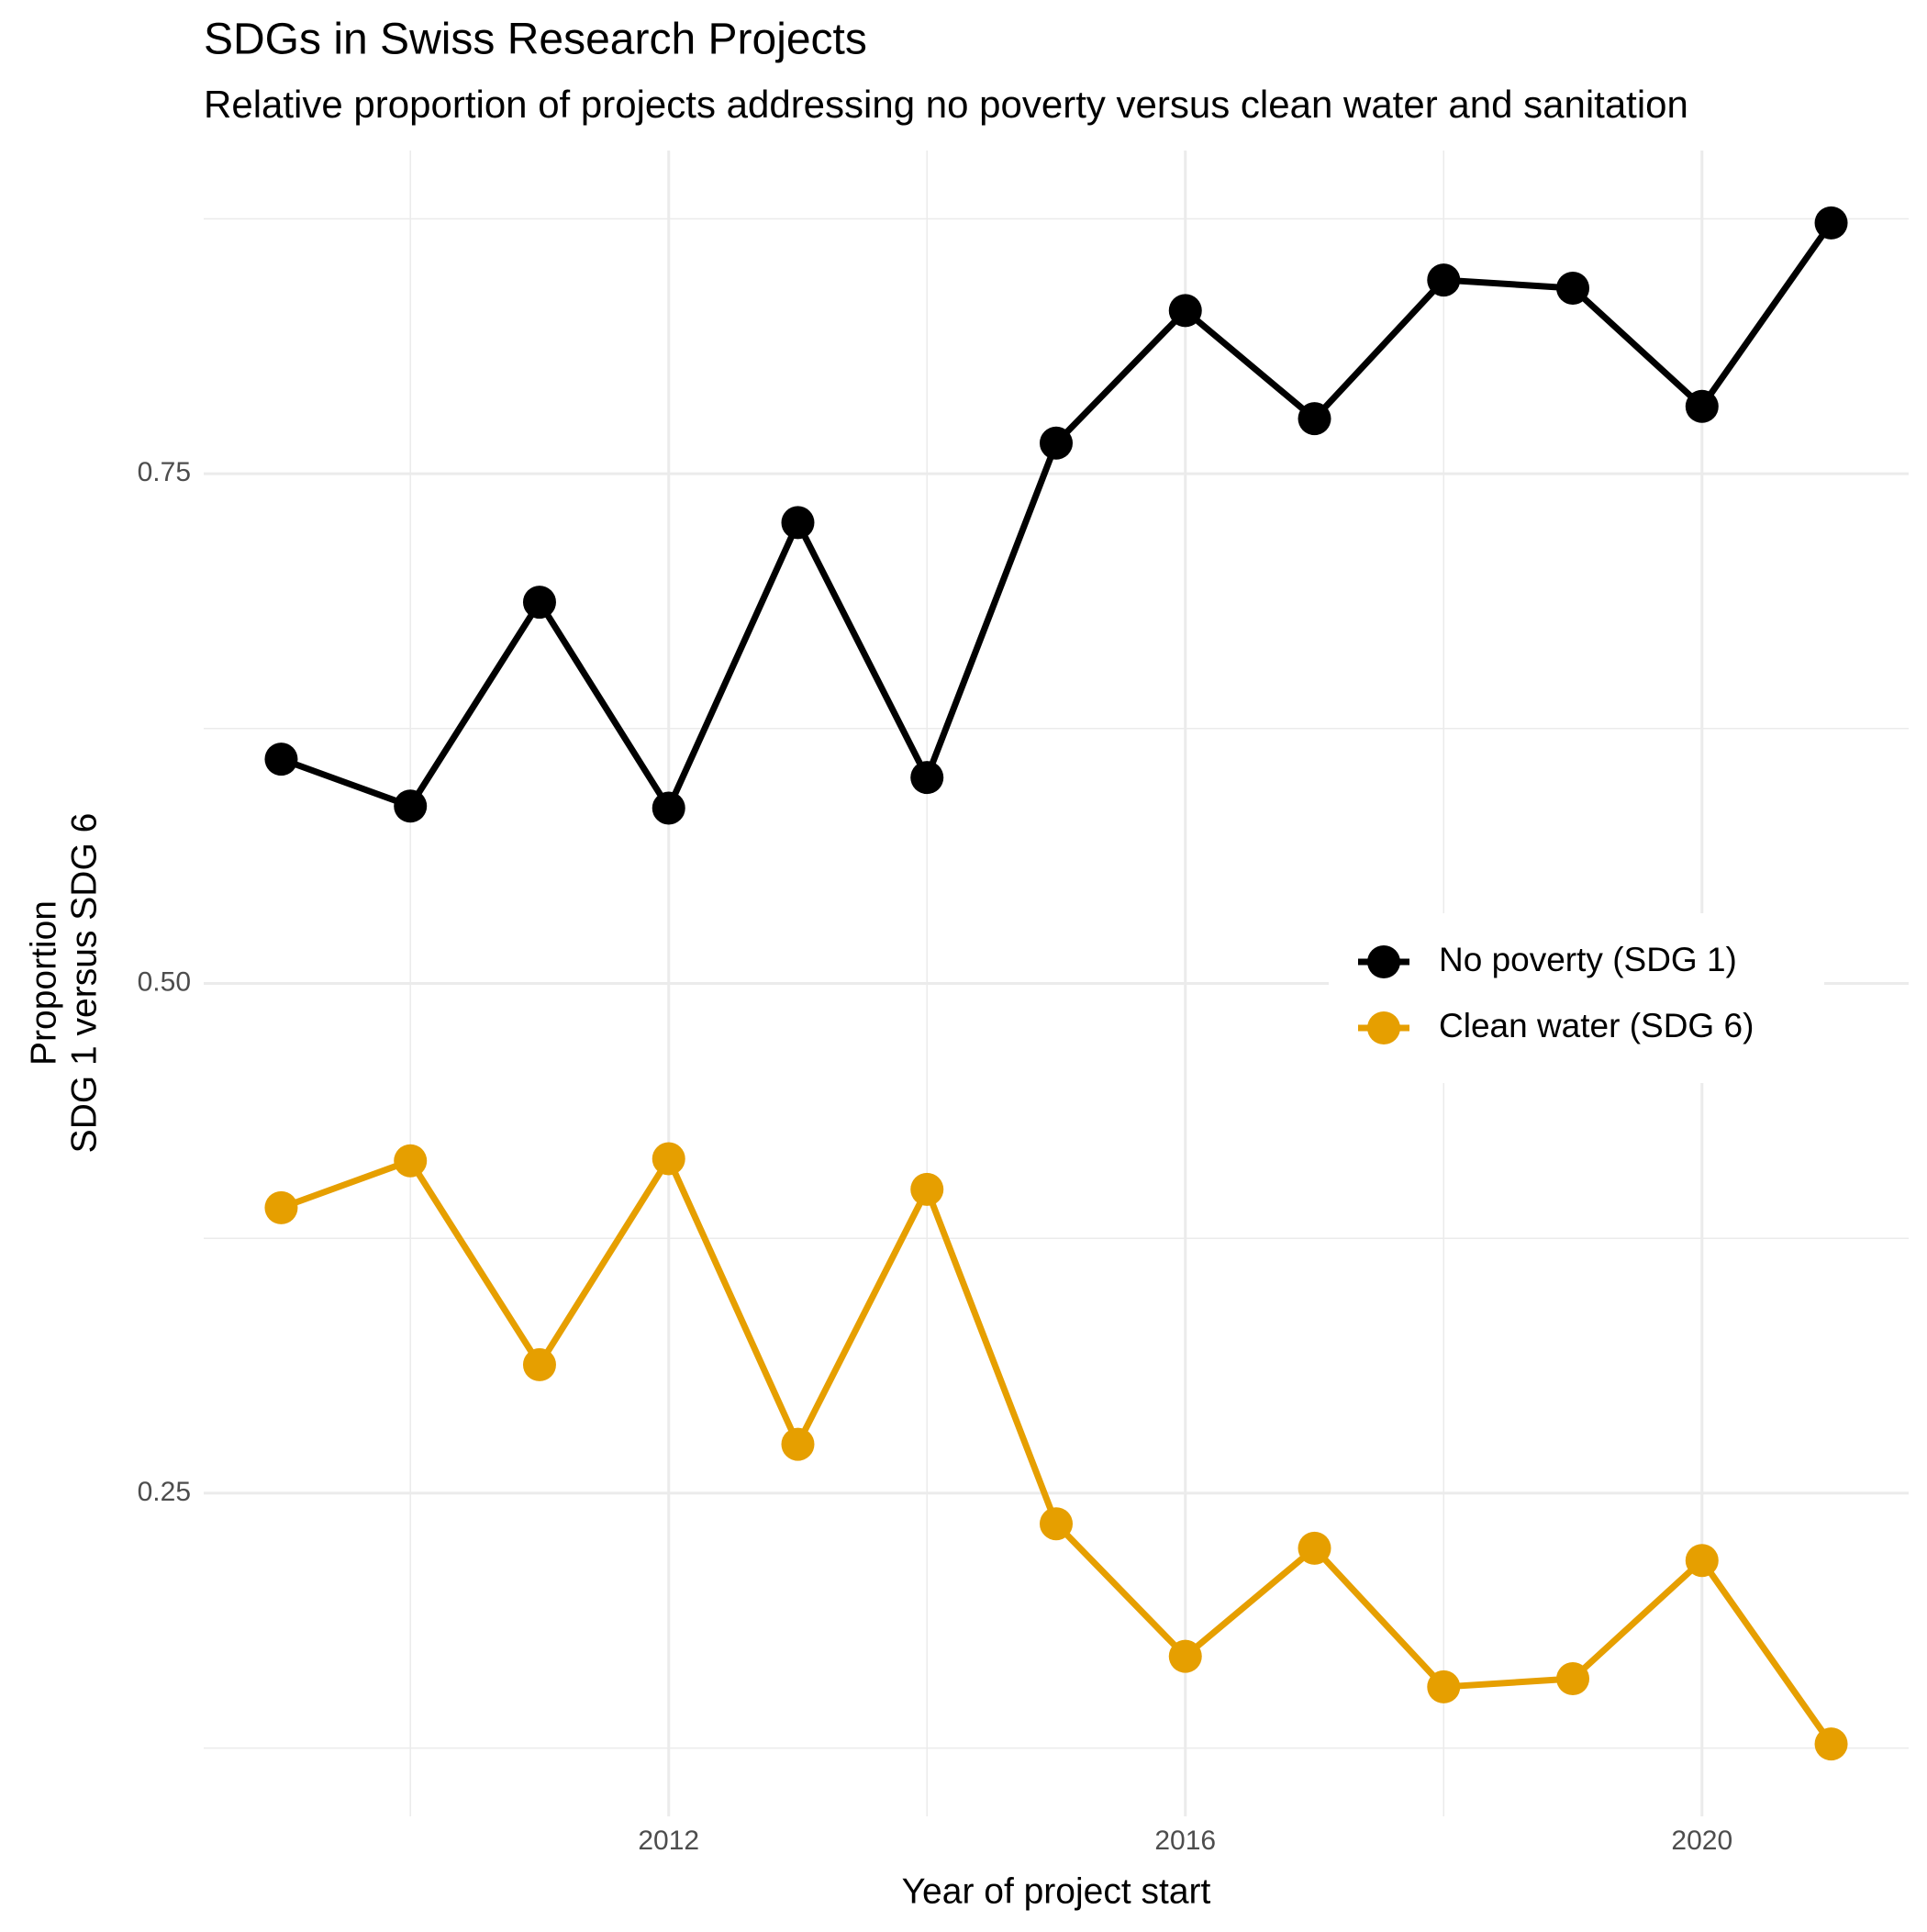 The height and width of the screenshot is (1932, 1927). I want to click on legend-label: No poverty (SDG 1), so click(1588, 959).